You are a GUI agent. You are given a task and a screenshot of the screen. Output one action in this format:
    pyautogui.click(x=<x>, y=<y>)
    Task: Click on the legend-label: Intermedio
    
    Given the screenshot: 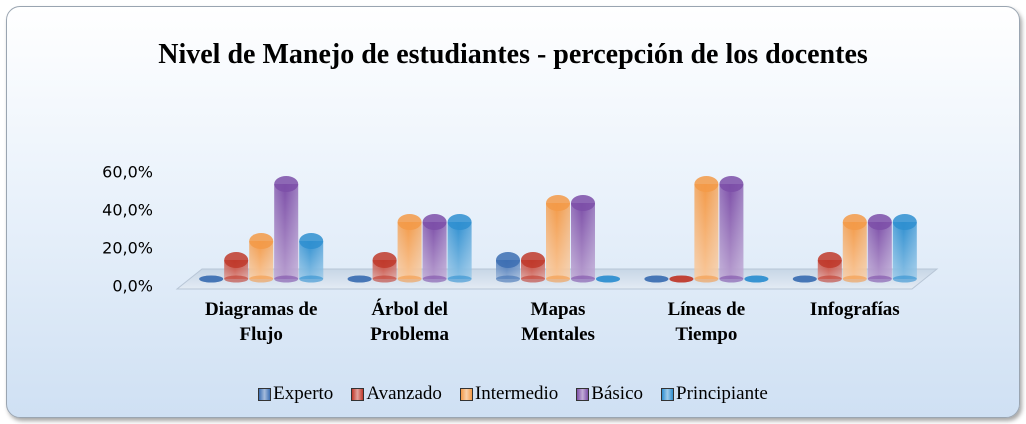 What is the action you would take?
    pyautogui.click(x=516, y=393)
    